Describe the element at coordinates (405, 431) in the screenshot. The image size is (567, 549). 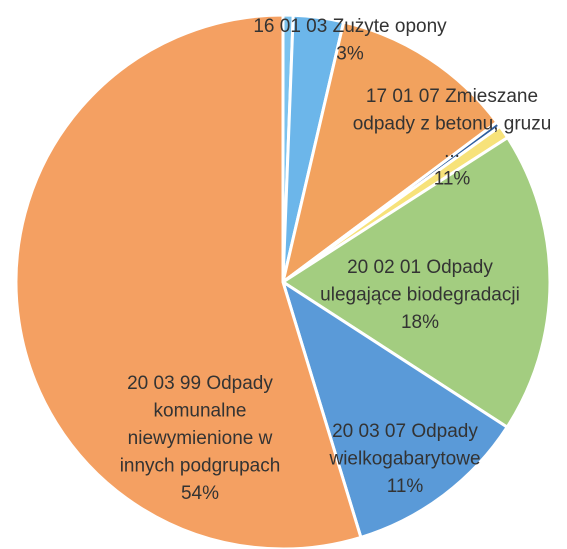
I see `slice-label: 20 03 07 Odpady` at that location.